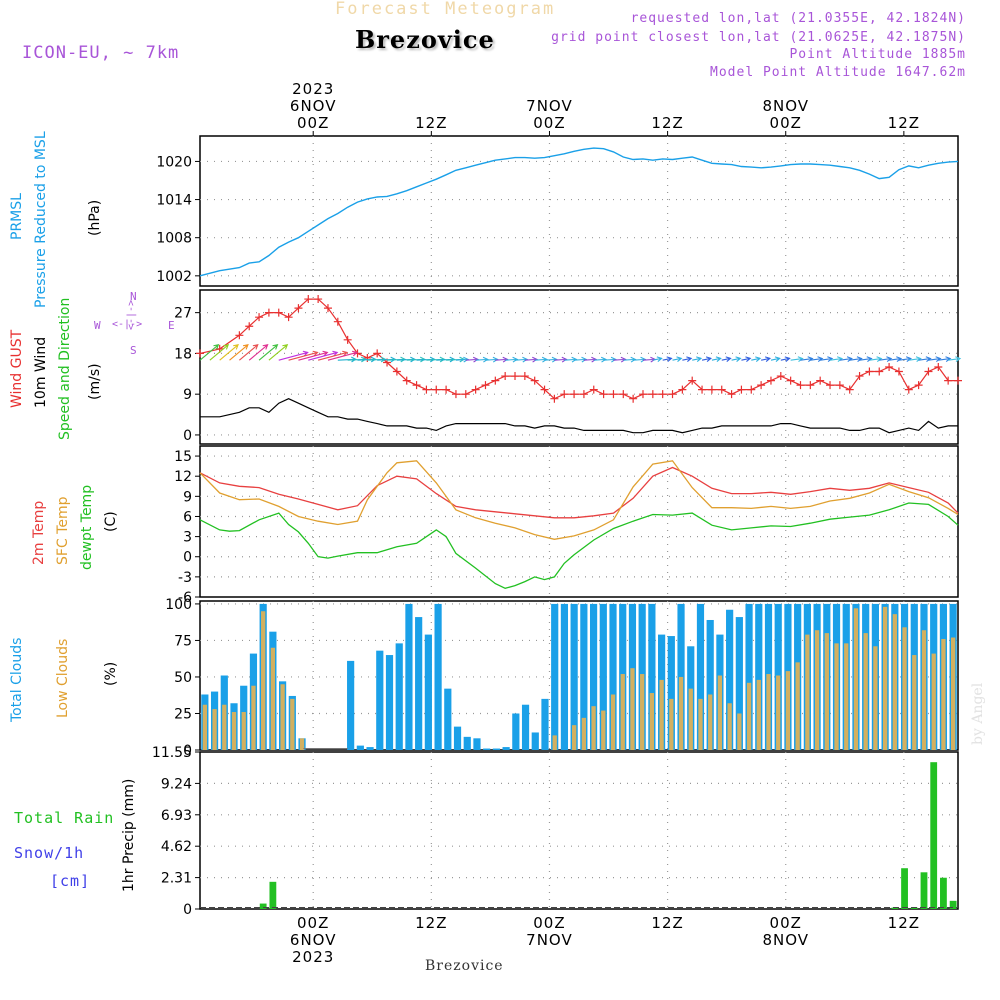 This screenshot has width=1000, height=1000. Describe the element at coordinates (178, 605) in the screenshot. I see `y-tick-label: 100` at that location.